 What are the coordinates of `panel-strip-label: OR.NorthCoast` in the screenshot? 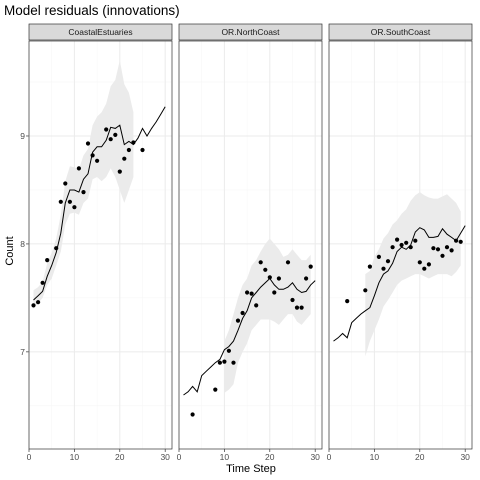 It's located at (250, 32).